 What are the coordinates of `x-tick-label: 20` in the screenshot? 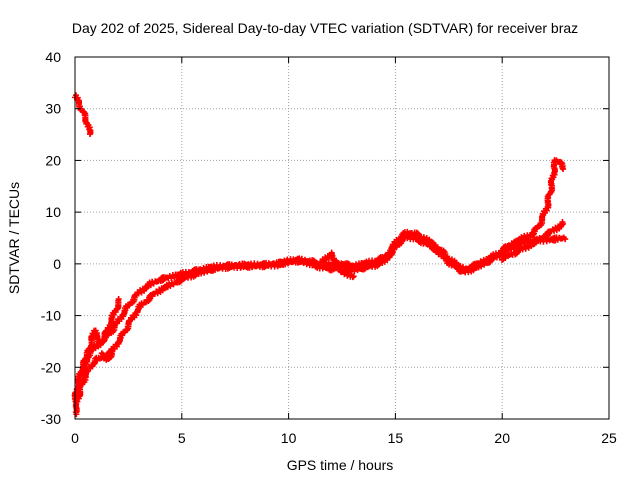 It's located at (502, 438).